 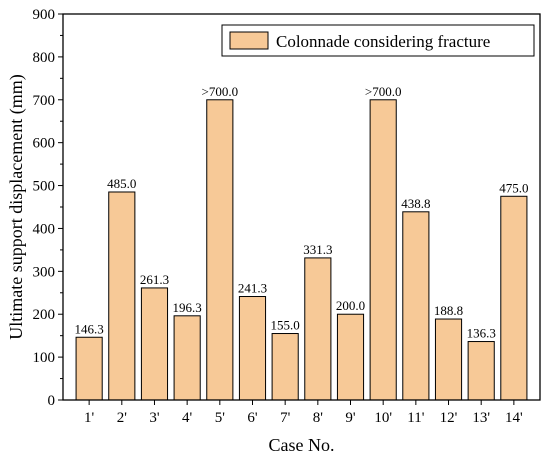 I want to click on y-axis-ticks: 0 100 200 300 400 500 600 700 800 900, so click(x=48, y=208).